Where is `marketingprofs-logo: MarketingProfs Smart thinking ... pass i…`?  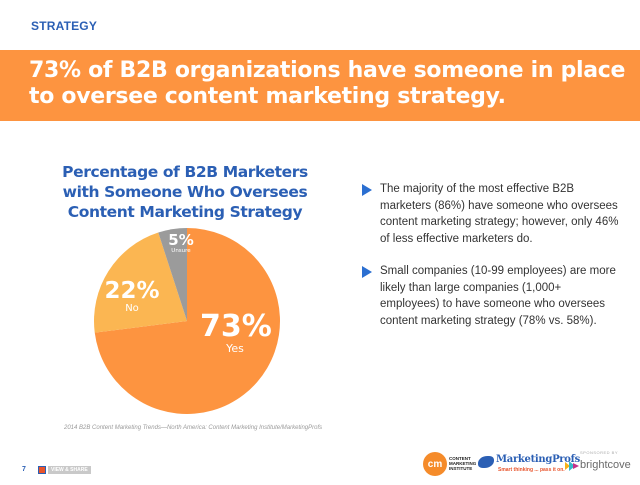
marketingprofs-logo: MarketingProfs Smart thinking ... pass i… is located at coordinates (529, 466).